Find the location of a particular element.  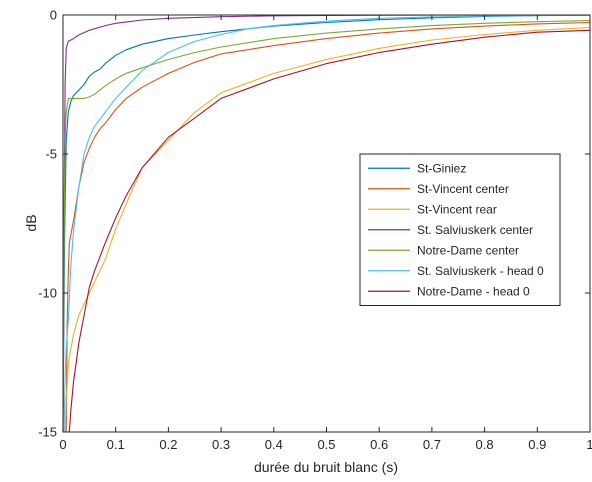

x-tick-label: 0.3 is located at coordinates (221, 444).